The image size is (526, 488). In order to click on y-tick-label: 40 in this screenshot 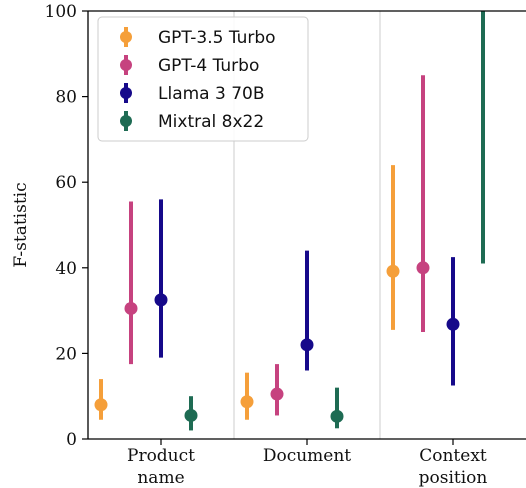, I will do `click(66, 269)`.